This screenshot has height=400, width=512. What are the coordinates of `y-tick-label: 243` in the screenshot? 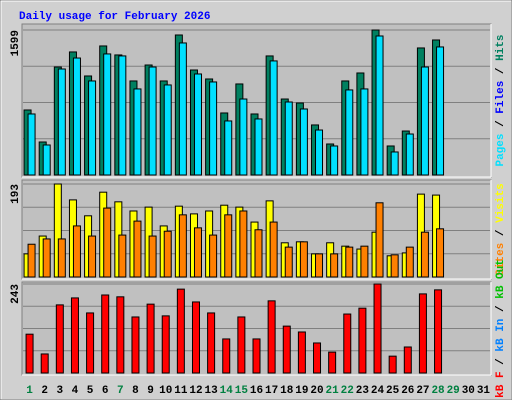 It's located at (16, 294).